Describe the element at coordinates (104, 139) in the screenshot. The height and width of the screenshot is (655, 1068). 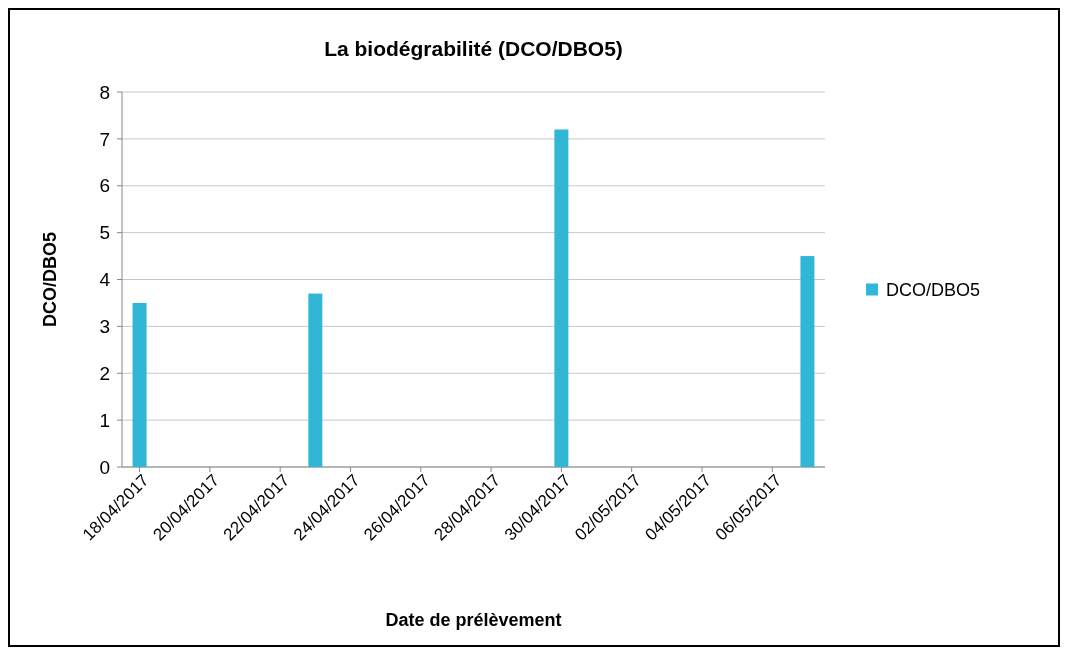
I see `y-tick-label: 7` at that location.